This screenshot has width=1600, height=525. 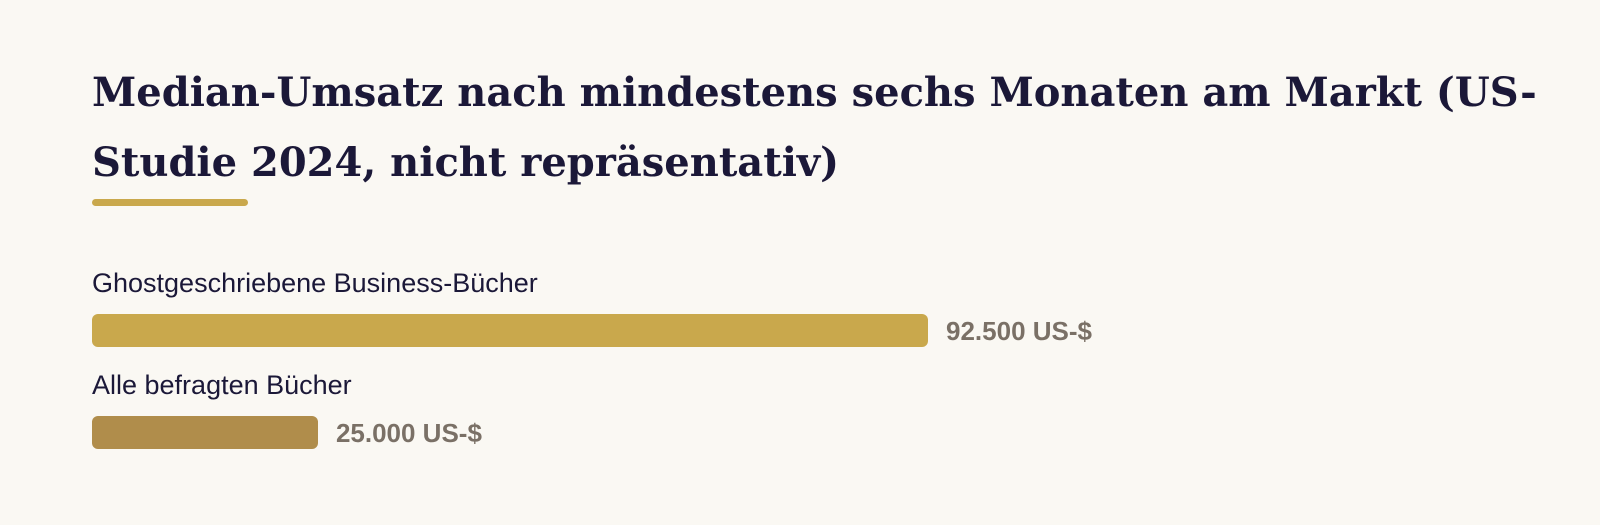 What do you see at coordinates (170, 202) in the screenshot?
I see `title-rule` at bounding box center [170, 202].